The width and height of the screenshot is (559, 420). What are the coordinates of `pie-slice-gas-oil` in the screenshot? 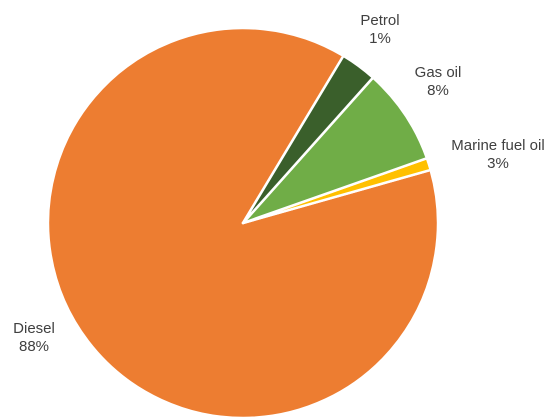 It's located at (335, 150).